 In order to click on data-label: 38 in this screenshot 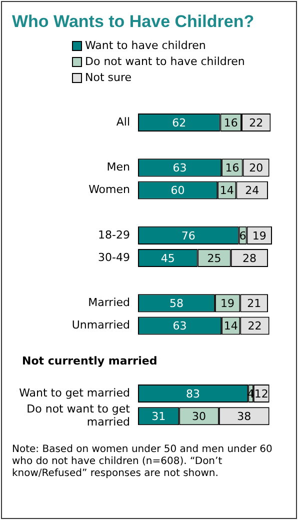, I will do `click(244, 416)`.